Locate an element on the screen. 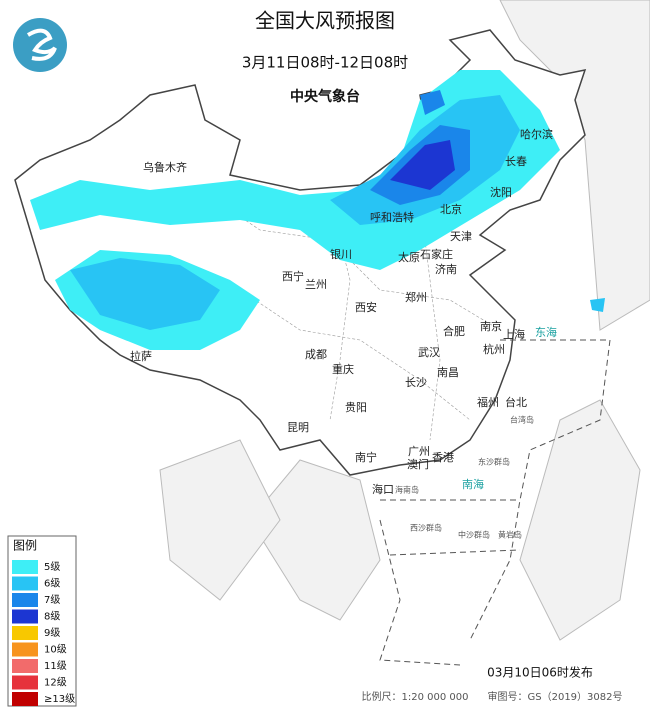 The height and width of the screenshot is (715, 650). legend-label: 8级 is located at coordinates (52, 617).